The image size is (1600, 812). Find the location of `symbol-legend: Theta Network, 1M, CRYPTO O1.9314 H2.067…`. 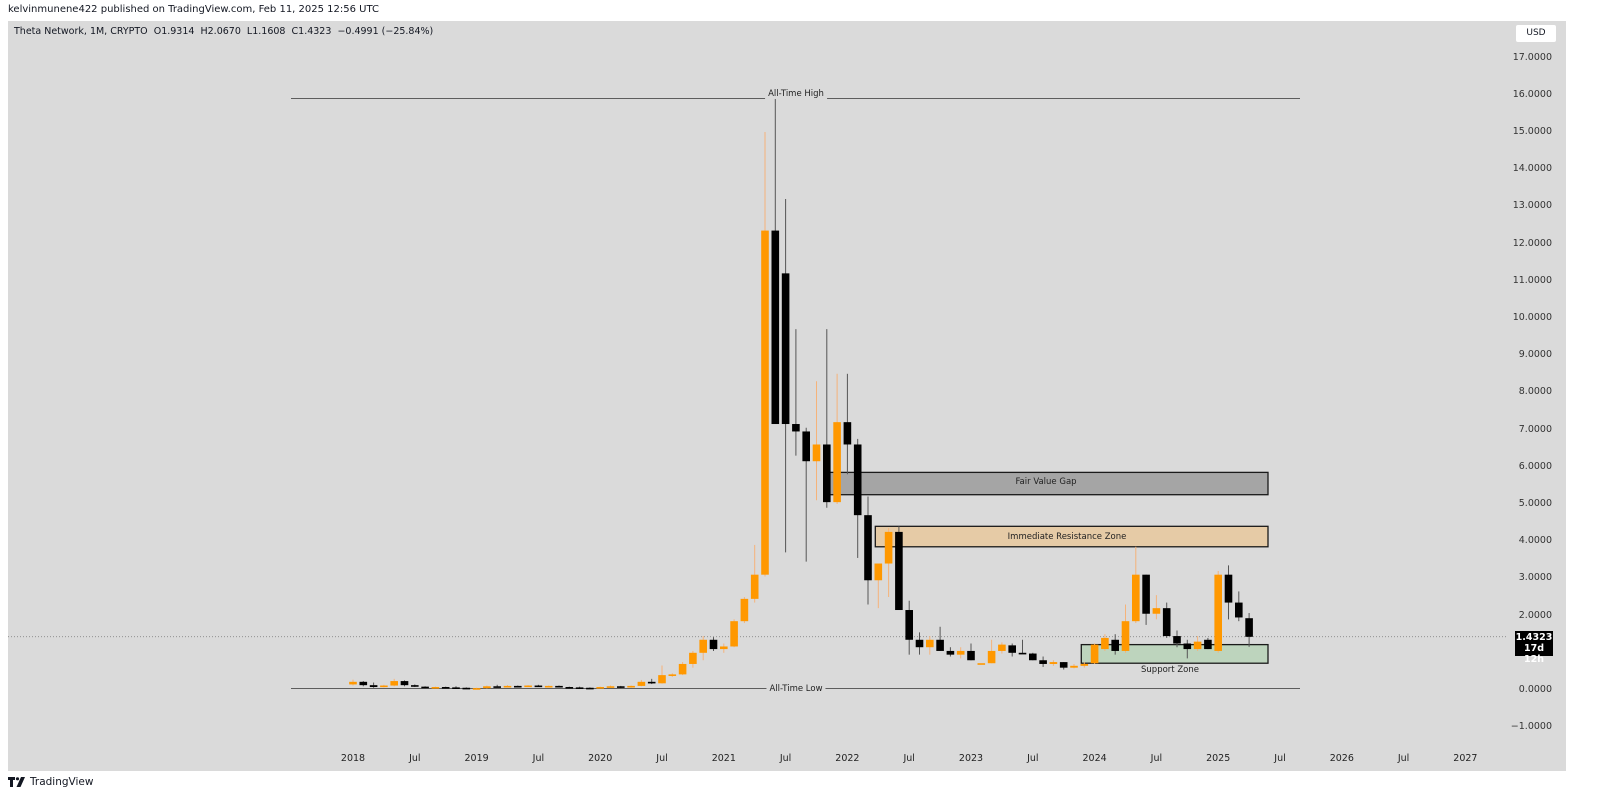

symbol-legend: Theta Network, 1M, CRYPTO O1.9314 H2.067… is located at coordinates (223, 31).